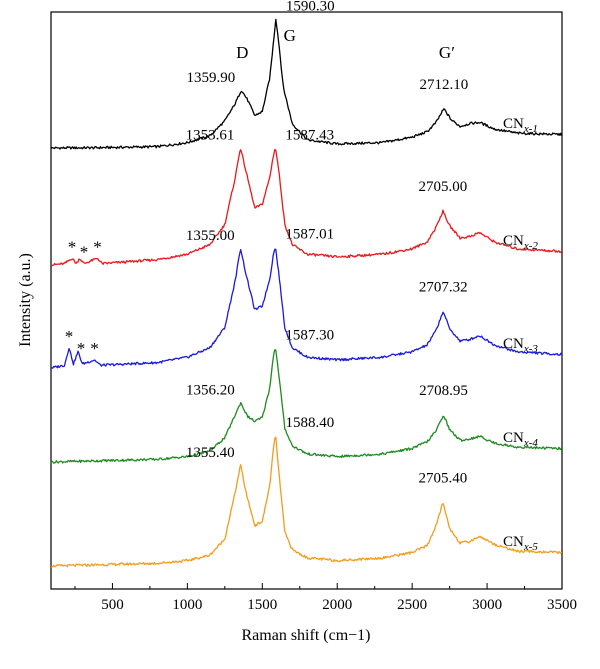  Describe the element at coordinates (412, 605) in the screenshot. I see `x-tick-label: 2500` at that location.